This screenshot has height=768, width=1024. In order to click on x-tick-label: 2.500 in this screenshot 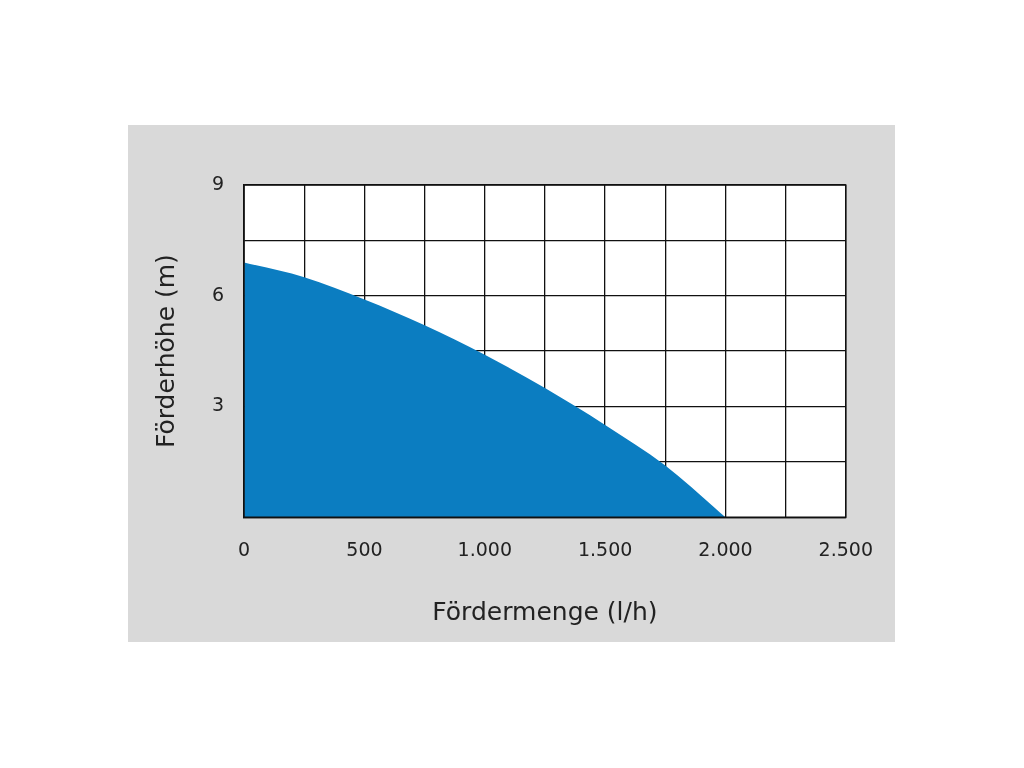, I will do `click(846, 548)`.